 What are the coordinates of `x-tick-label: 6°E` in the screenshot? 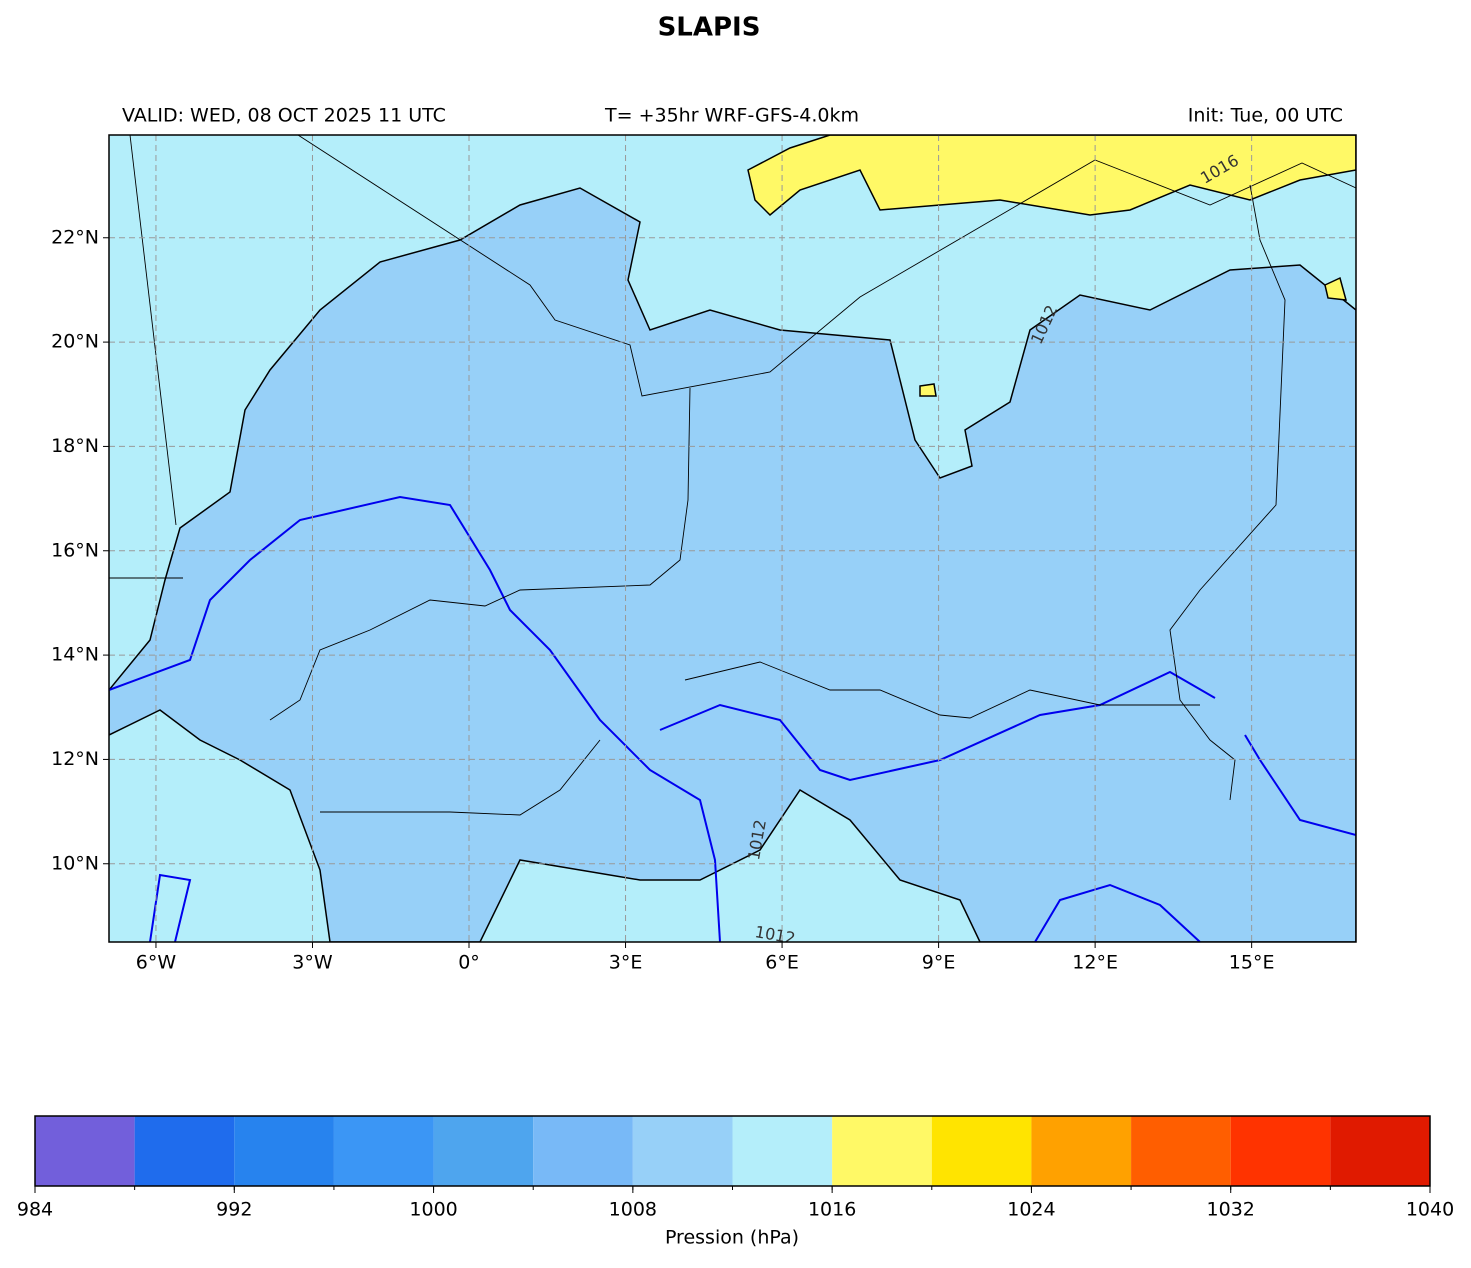 It's located at (782, 963).